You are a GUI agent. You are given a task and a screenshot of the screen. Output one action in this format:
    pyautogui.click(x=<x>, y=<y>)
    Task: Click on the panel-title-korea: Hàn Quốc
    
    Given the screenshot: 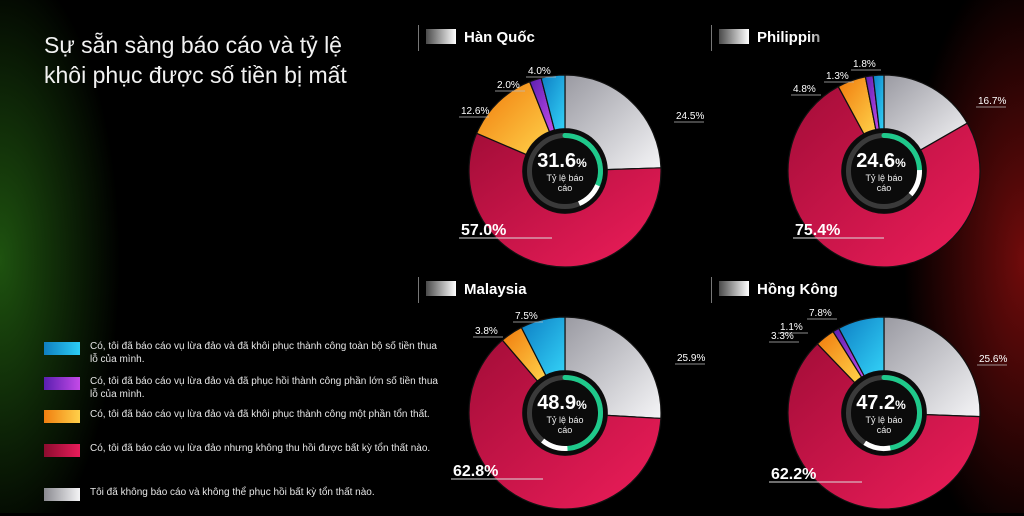 What is the action you would take?
    pyautogui.click(x=476, y=38)
    